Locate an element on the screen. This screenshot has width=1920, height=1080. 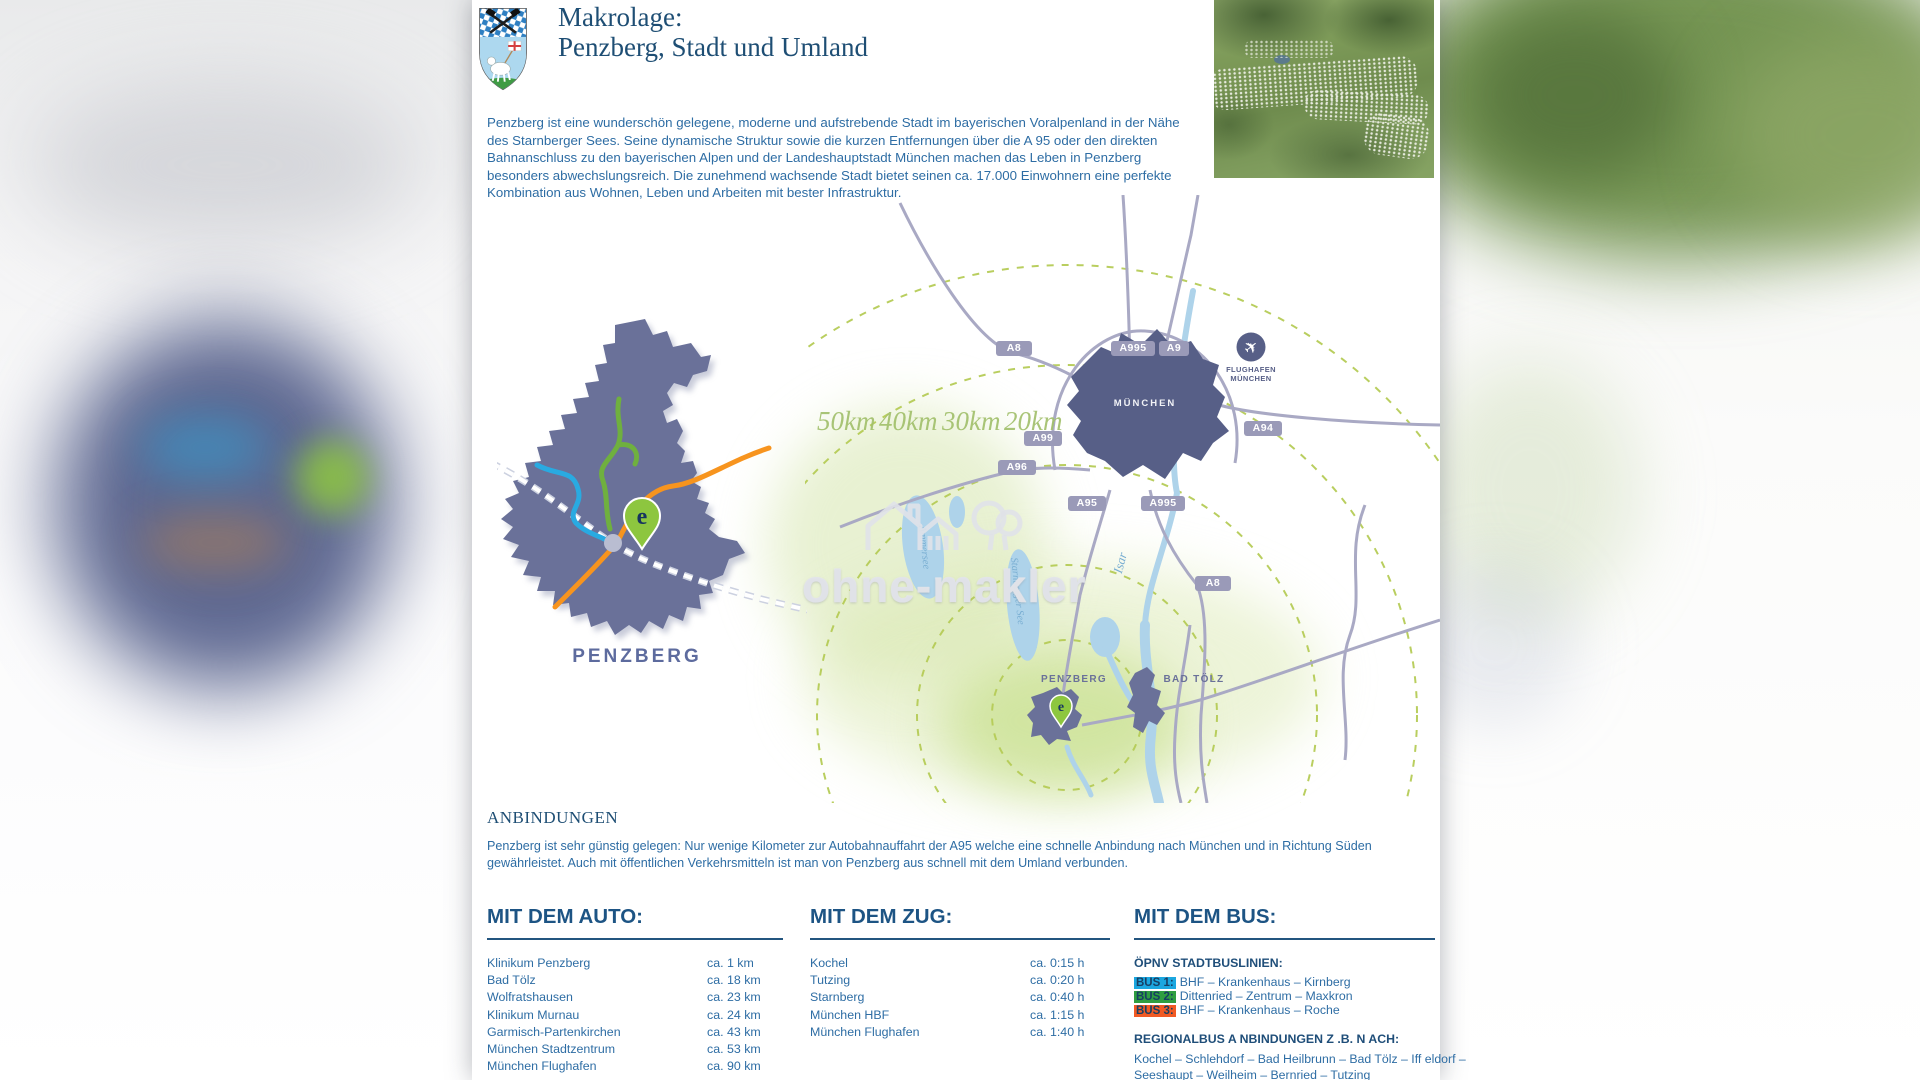
table-row: Starnberg ca. 0:40 h is located at coordinates (960, 998).